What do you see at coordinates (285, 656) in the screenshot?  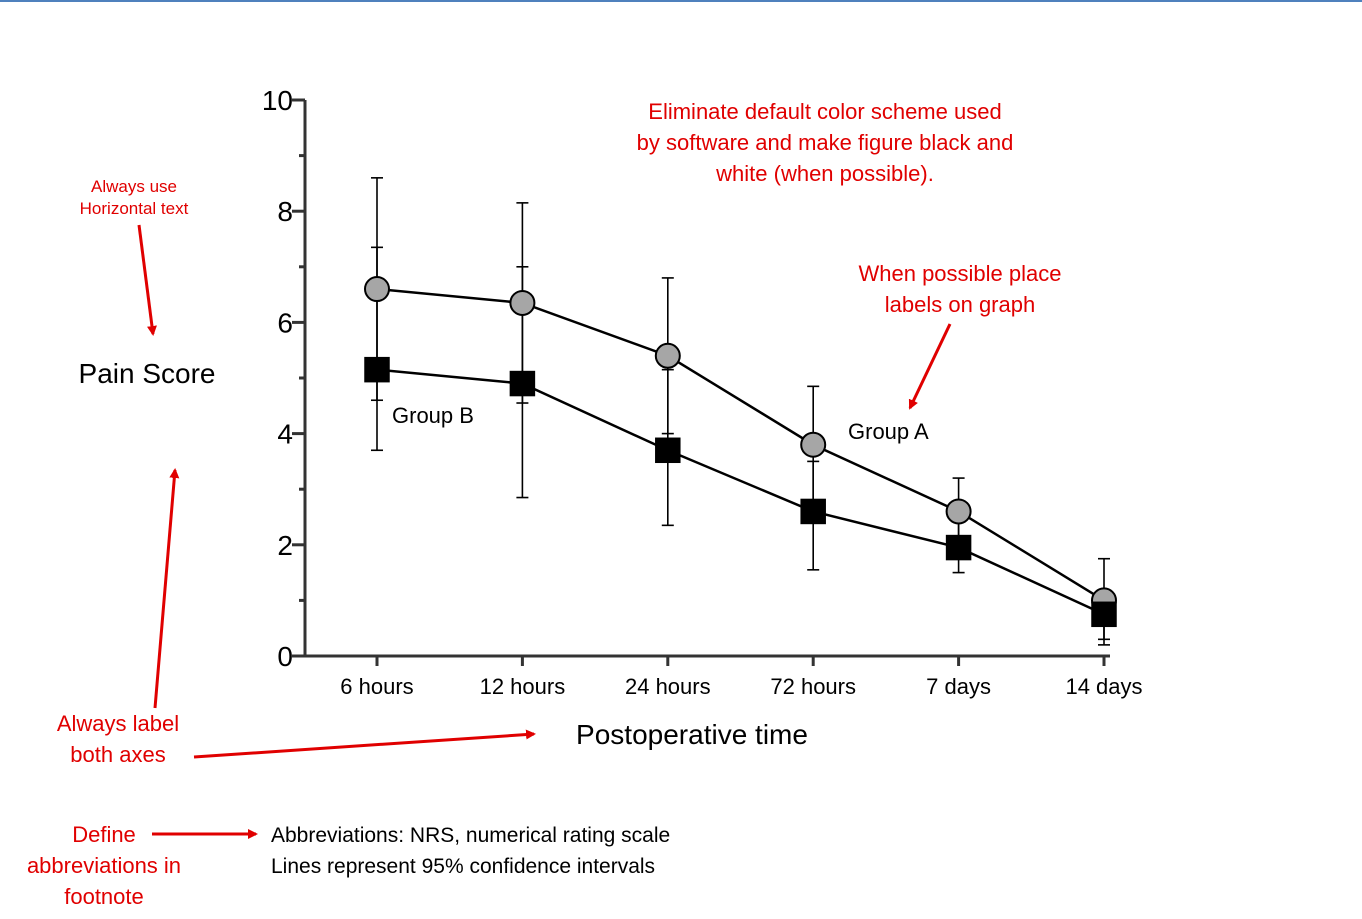 I see `y-tick-label-0: 0` at bounding box center [285, 656].